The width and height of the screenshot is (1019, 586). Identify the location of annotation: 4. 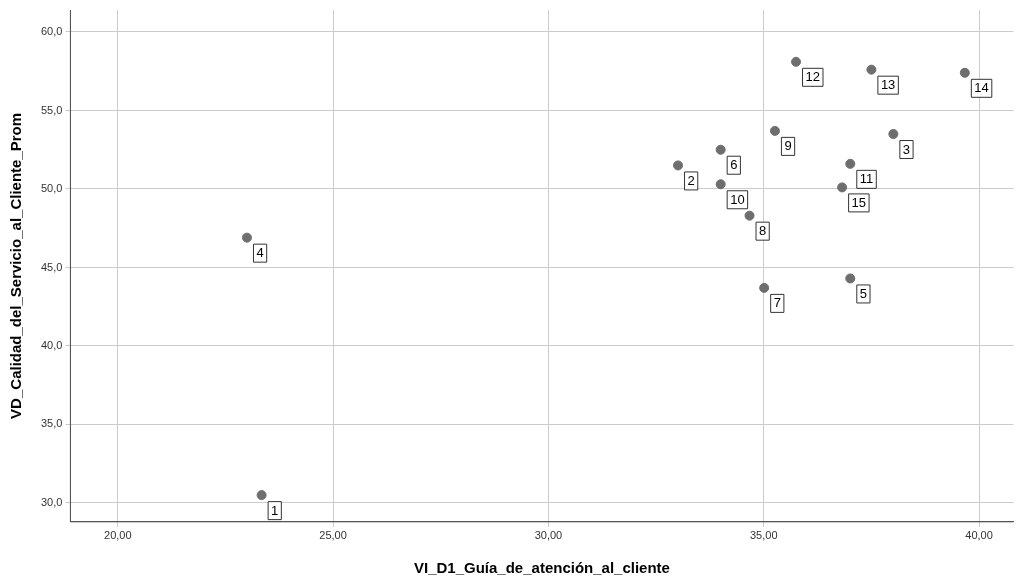
(260, 253).